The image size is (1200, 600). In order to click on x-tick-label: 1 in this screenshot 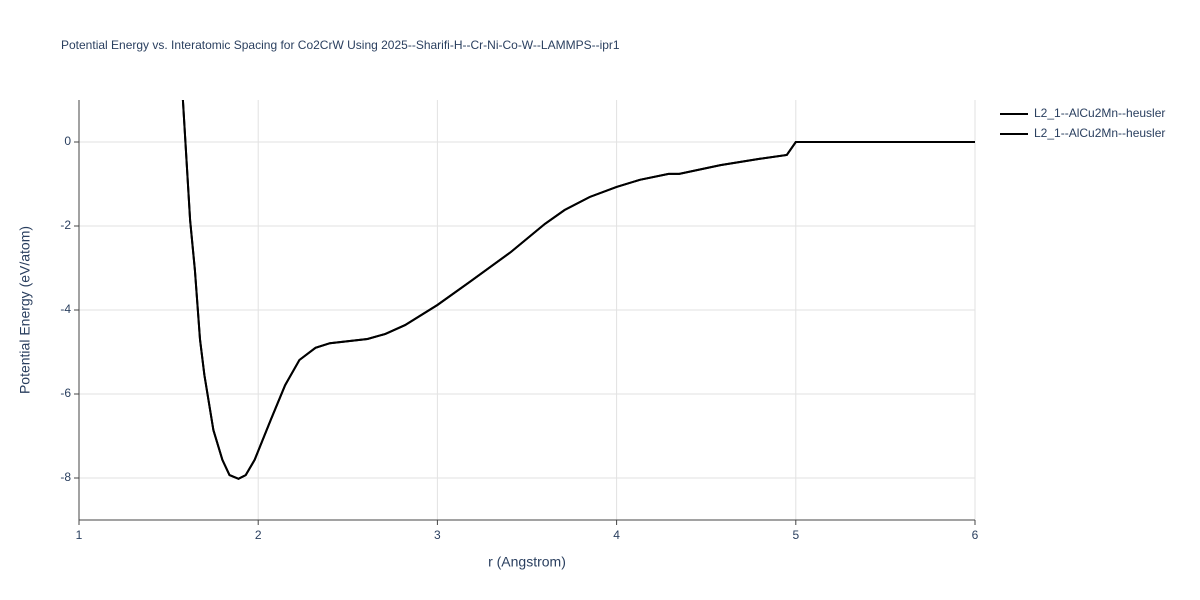, I will do `click(79, 535)`.